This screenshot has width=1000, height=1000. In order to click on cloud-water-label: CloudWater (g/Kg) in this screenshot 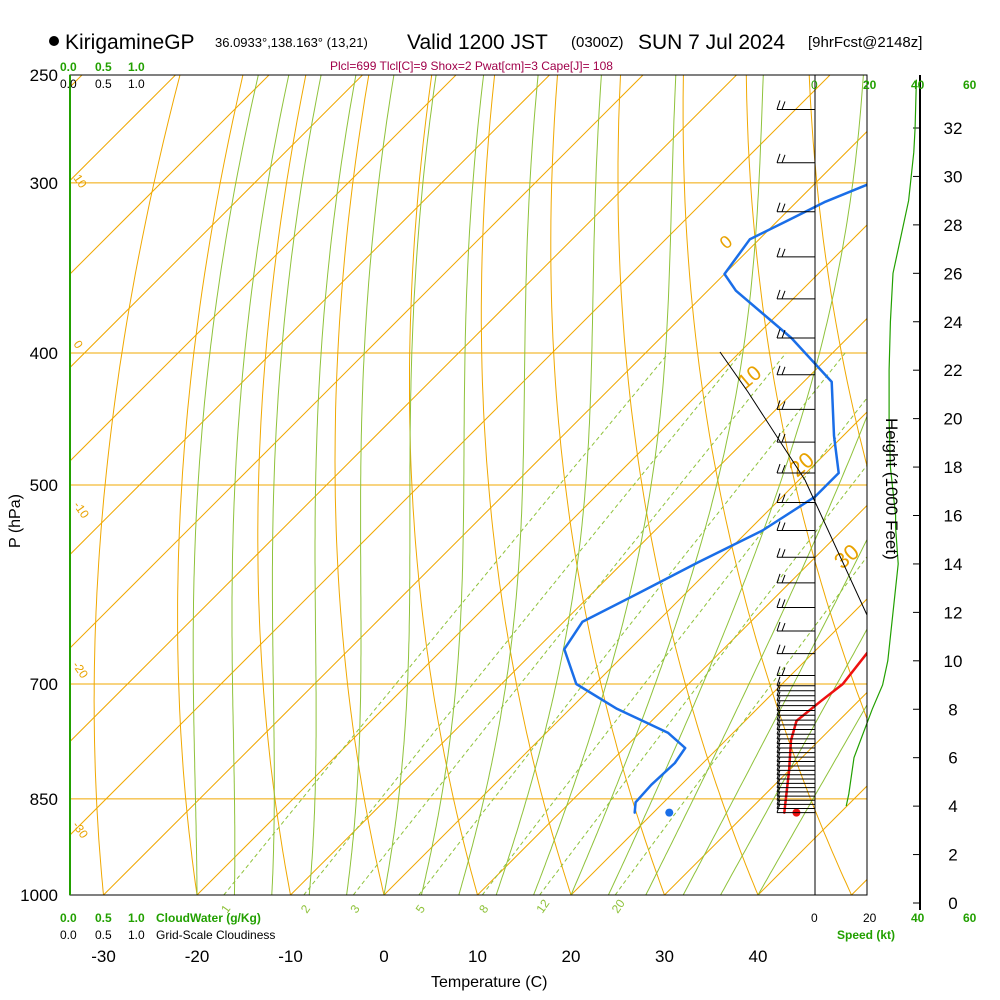, I will do `click(208, 918)`.